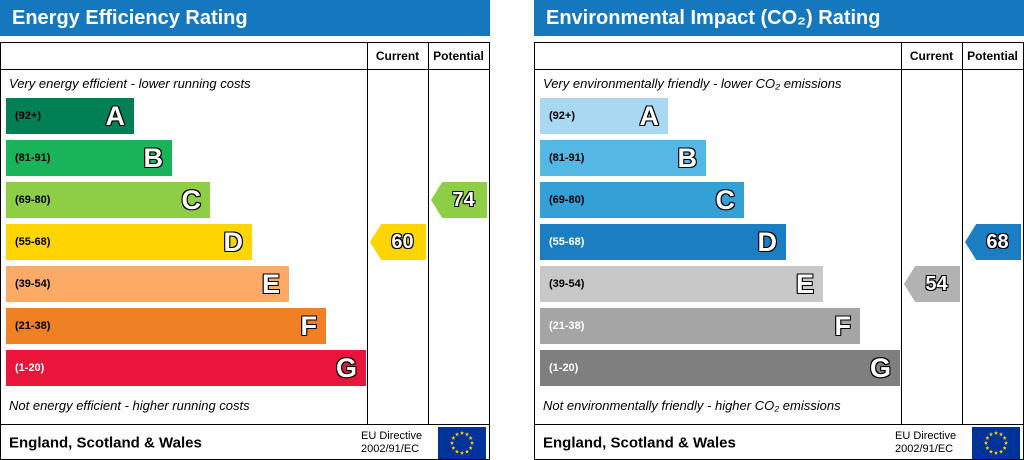  I want to click on current-rating-value: 60, so click(402, 241).